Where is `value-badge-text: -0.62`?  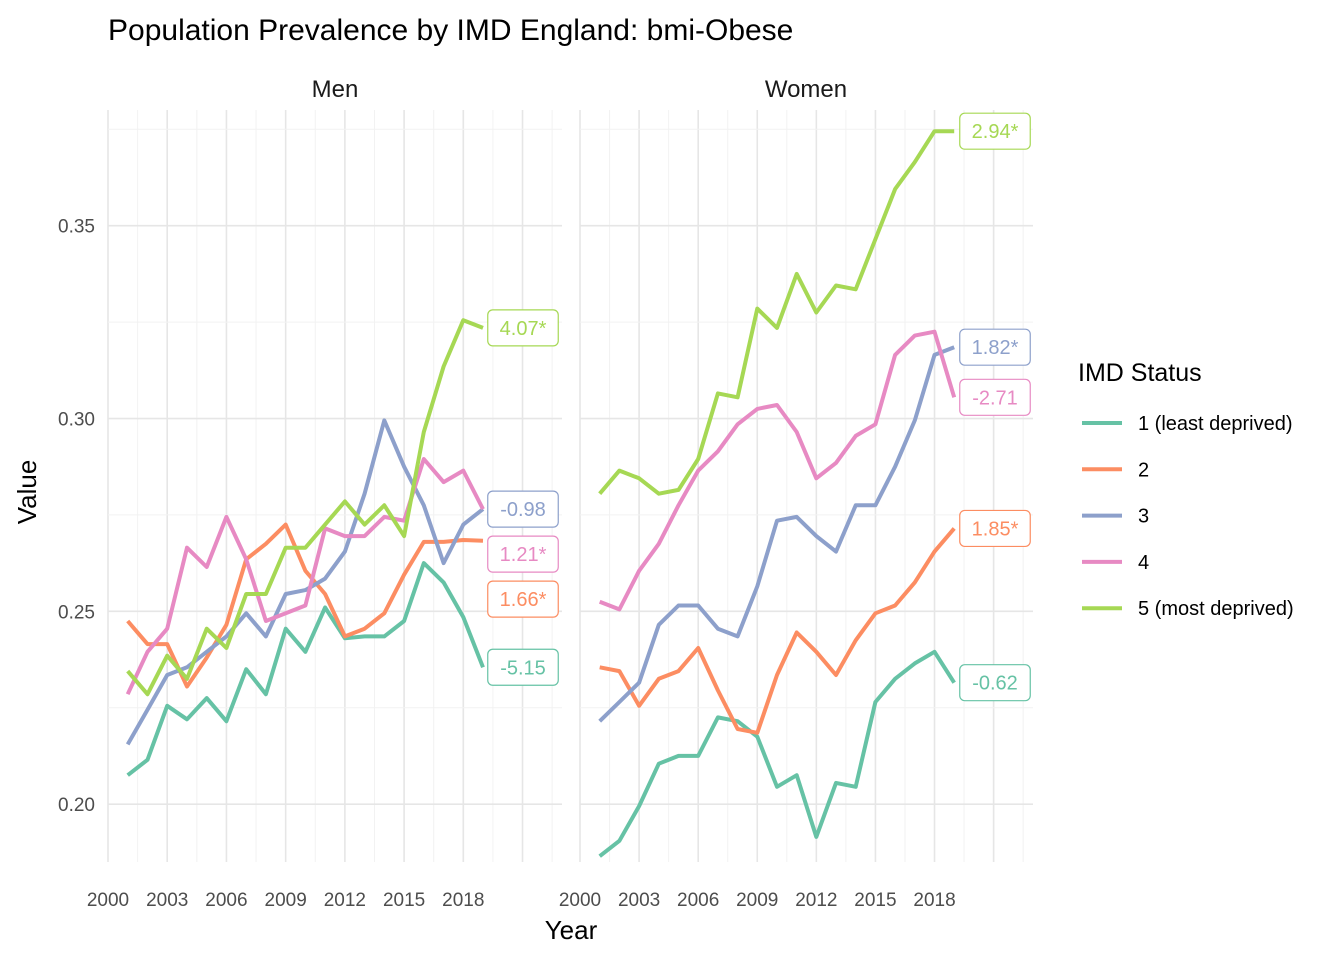 value-badge-text: -0.62 is located at coordinates (995, 684).